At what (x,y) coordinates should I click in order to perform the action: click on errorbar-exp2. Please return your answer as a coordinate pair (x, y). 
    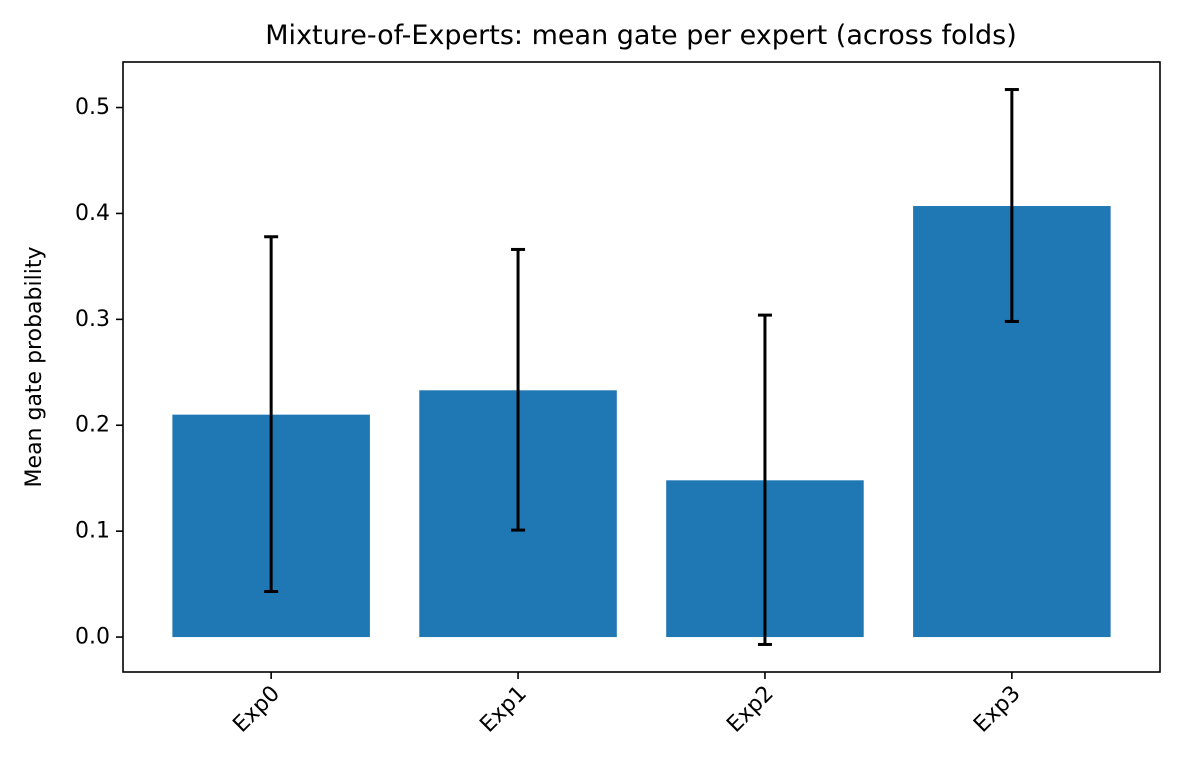
    Looking at the image, I should click on (764, 479).